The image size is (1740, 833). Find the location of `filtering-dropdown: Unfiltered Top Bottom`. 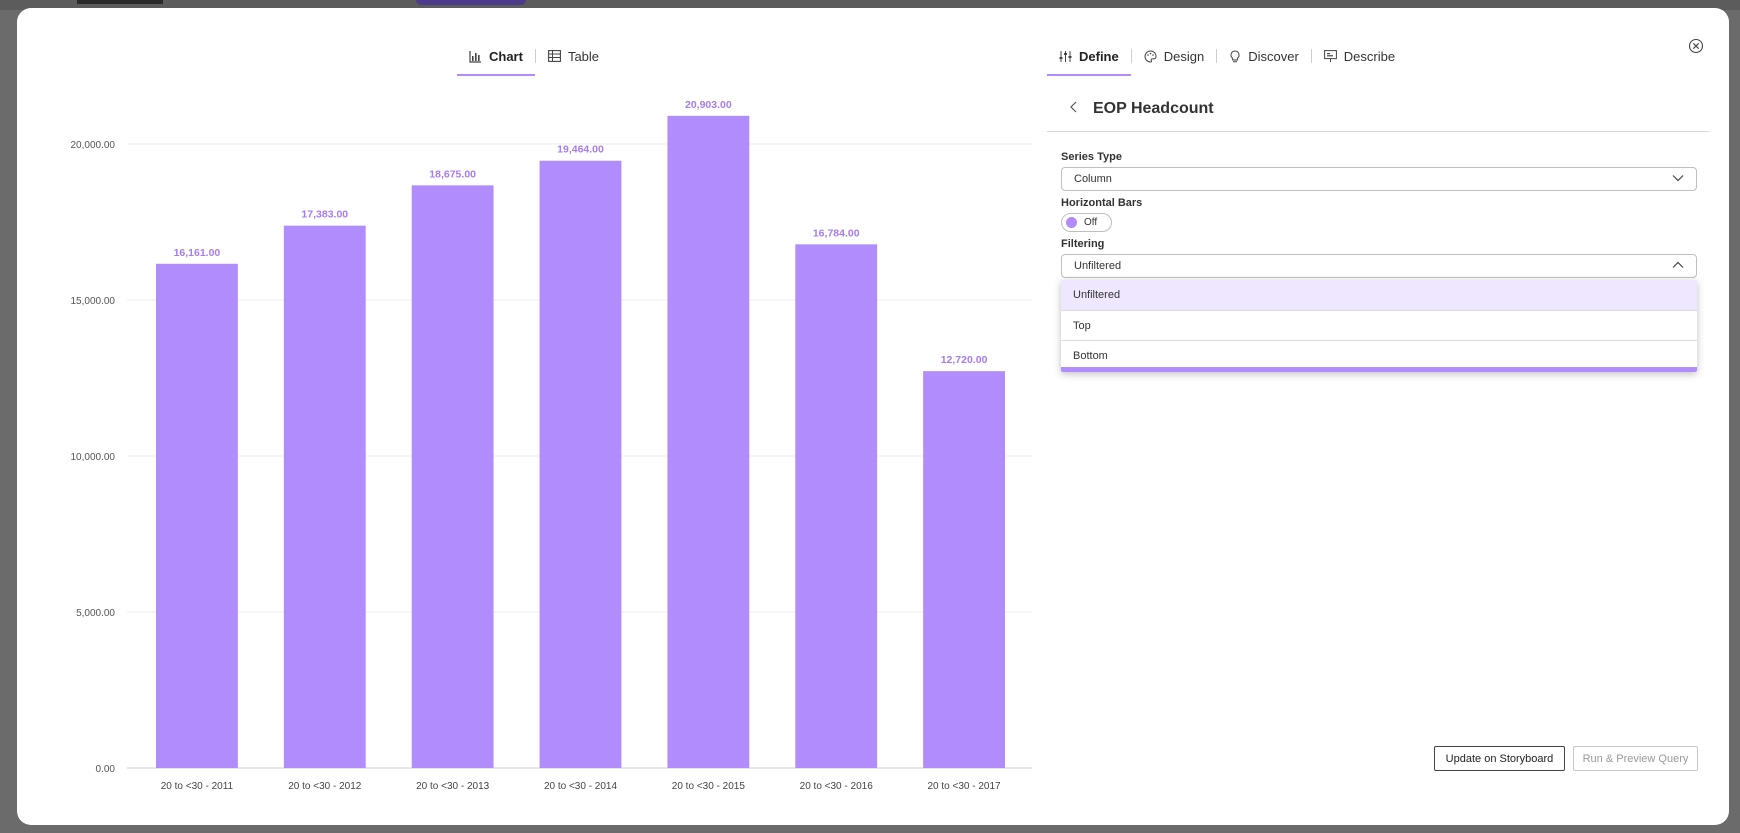

filtering-dropdown: Unfiltered Top Bottom is located at coordinates (1379, 326).